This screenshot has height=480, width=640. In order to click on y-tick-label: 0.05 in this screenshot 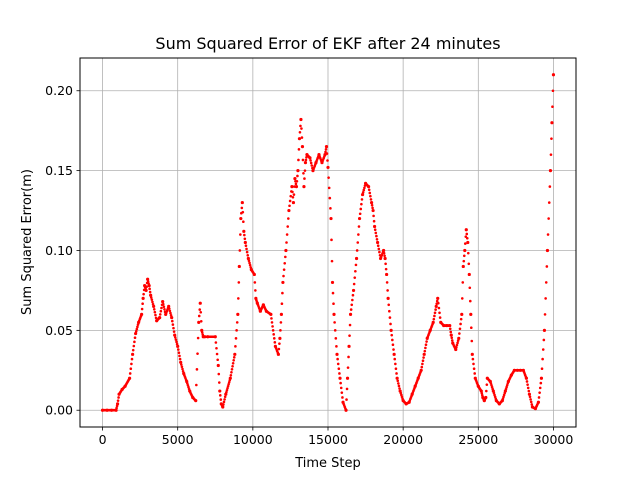, I will do `click(59, 330)`.